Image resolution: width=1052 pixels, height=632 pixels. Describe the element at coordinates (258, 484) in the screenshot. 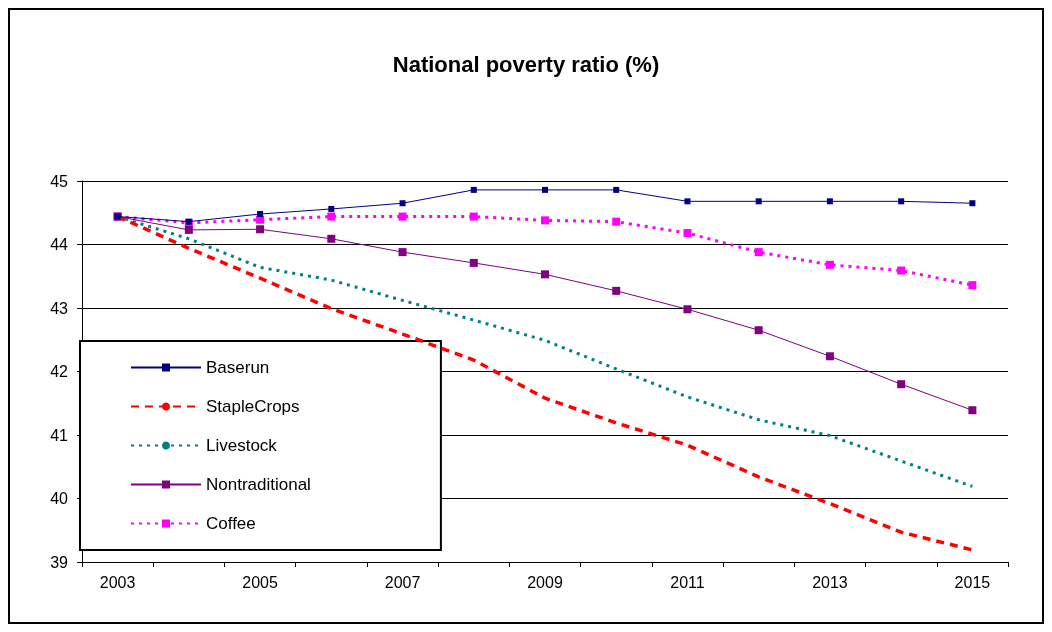

I see `legend-label: Nontraditional` at that location.